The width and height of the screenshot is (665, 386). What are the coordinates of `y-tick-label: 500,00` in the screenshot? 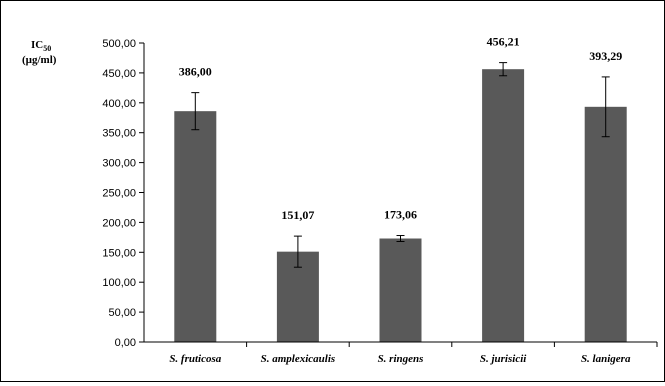 It's located at (119, 44).